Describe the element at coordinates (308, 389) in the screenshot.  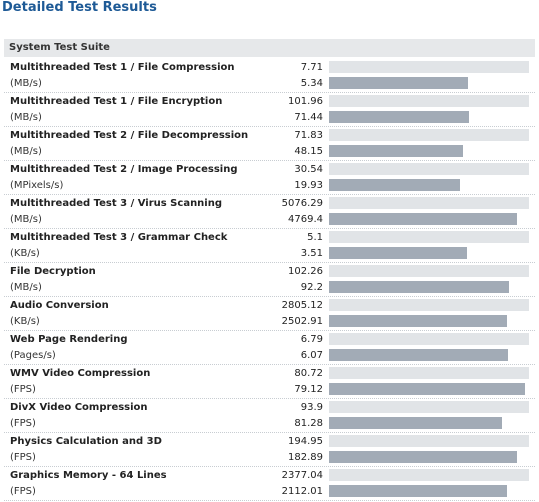
I see `result-value: 79.12` at that location.